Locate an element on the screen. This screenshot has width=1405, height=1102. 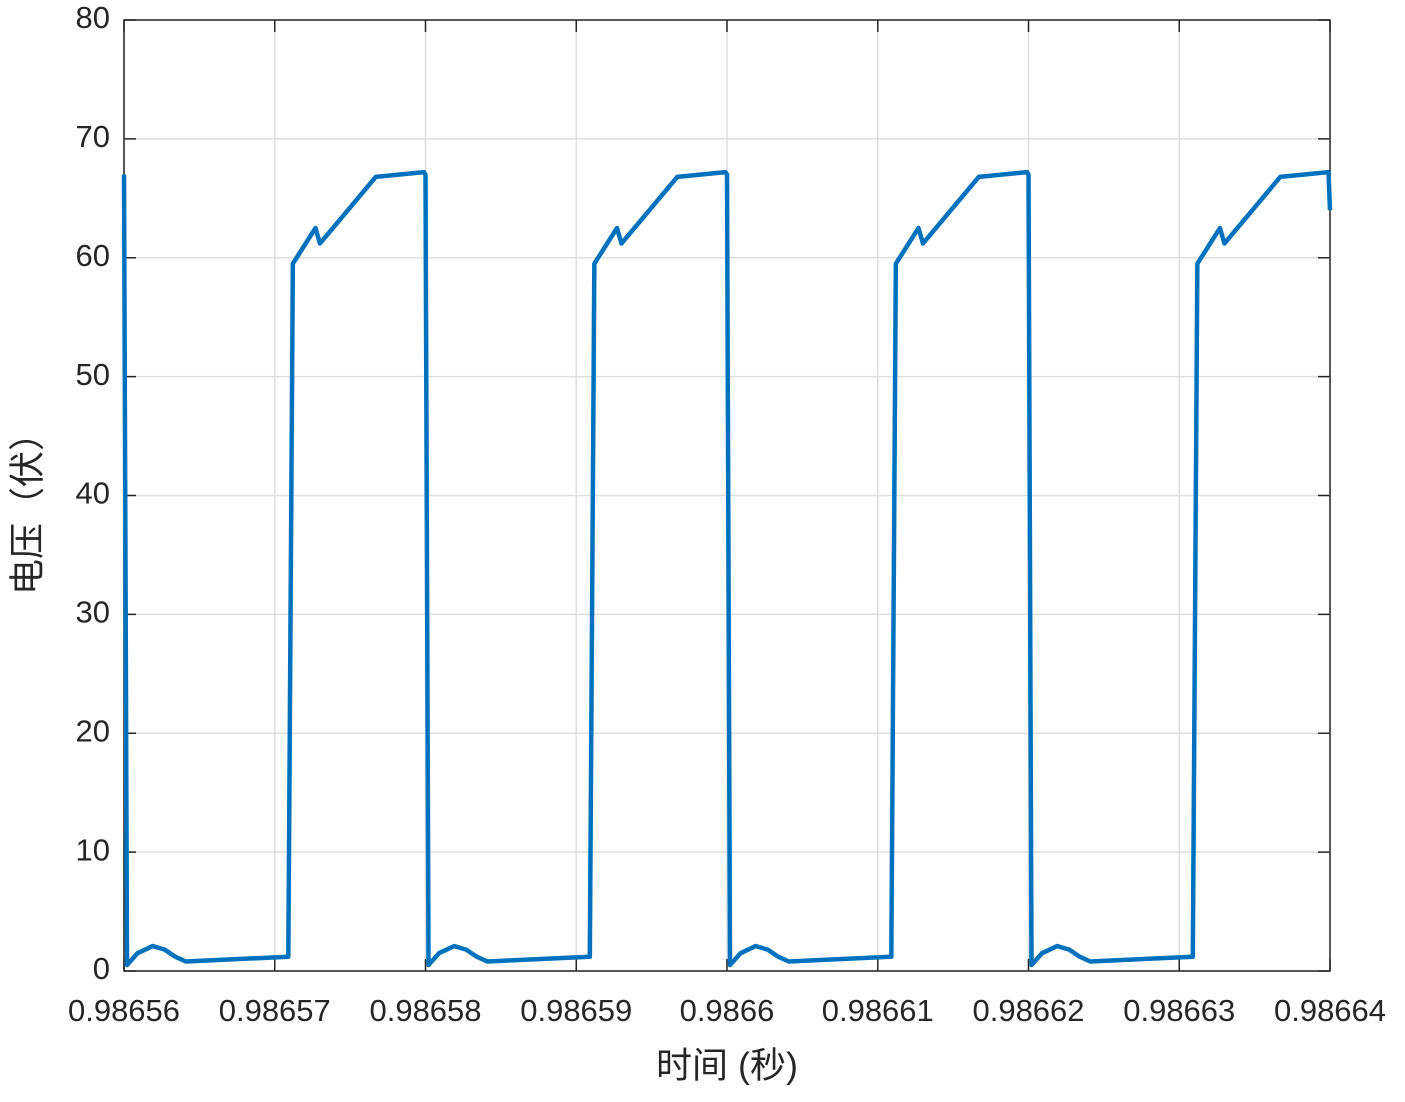
x-tick-label: 0.98663 is located at coordinates (1179, 1010).